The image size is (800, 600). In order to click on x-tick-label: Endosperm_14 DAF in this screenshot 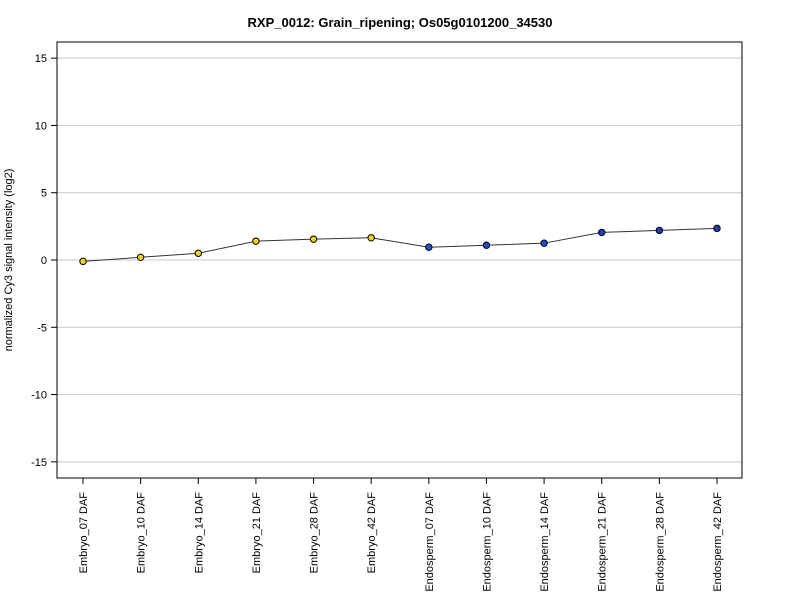, I will do `click(545, 542)`.